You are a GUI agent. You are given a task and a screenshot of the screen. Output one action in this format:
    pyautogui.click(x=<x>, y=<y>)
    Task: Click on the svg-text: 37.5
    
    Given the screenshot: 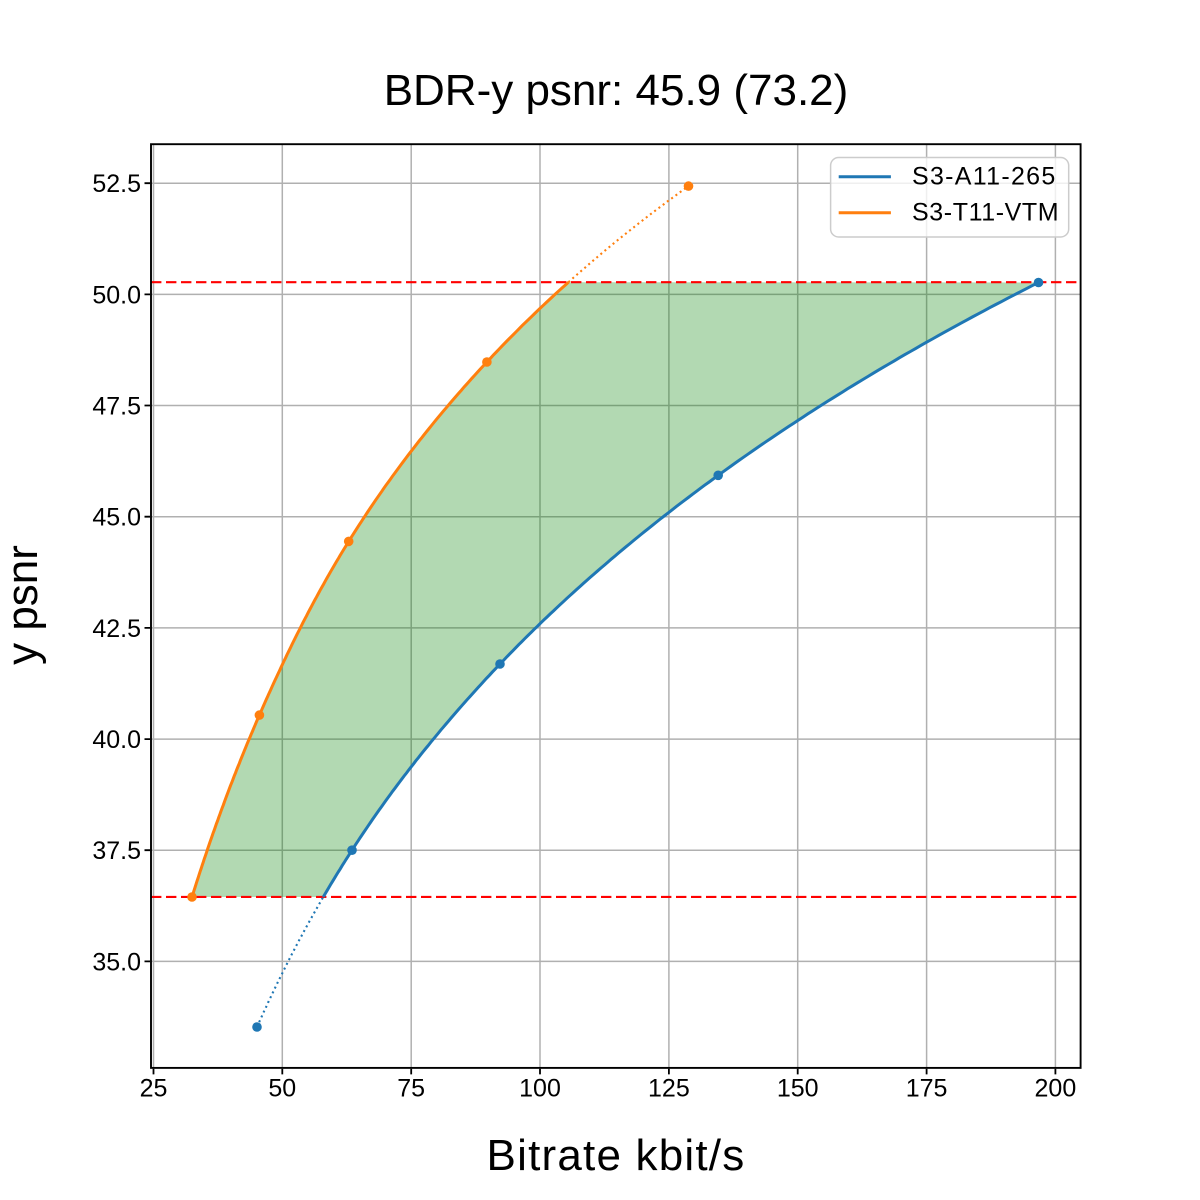 What is the action you would take?
    pyautogui.click(x=116, y=851)
    